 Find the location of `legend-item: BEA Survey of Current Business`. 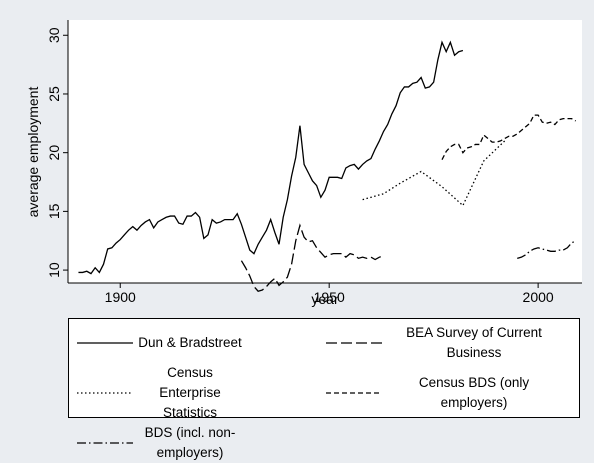

legend-item: BEA Survey of Current Business is located at coordinates (448, 343).